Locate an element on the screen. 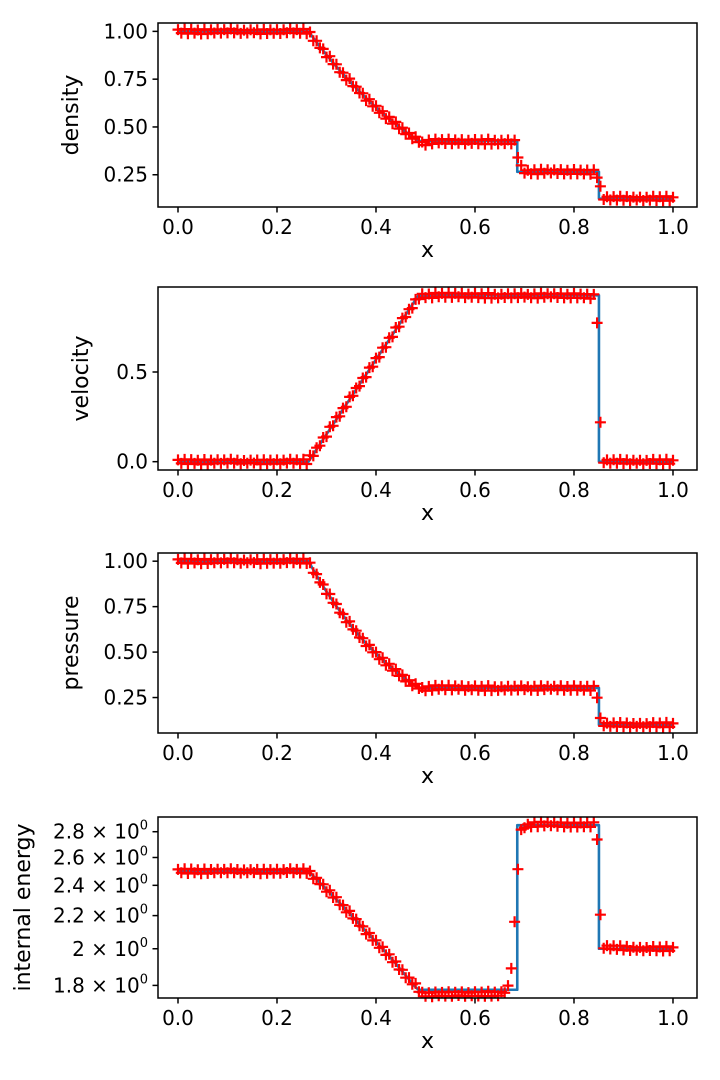 The width and height of the screenshot is (720, 1080). y-axis: 0.0 0.5 velocity is located at coordinates (113, 405).